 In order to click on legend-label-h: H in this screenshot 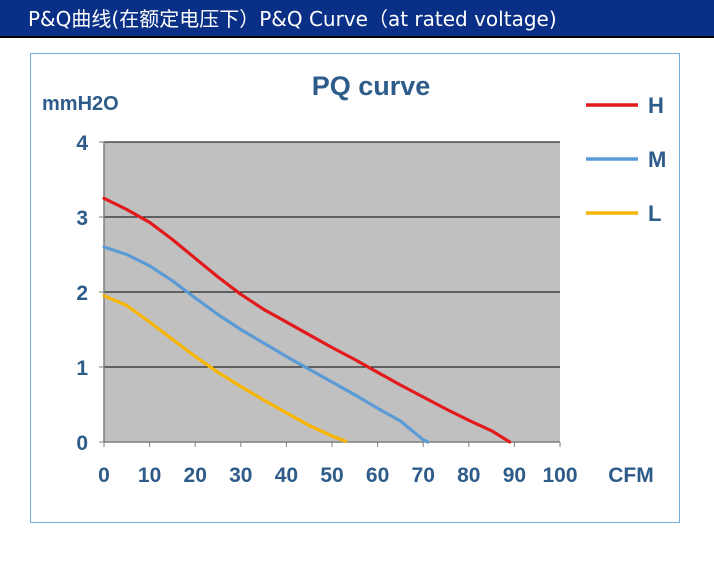, I will do `click(656, 105)`.